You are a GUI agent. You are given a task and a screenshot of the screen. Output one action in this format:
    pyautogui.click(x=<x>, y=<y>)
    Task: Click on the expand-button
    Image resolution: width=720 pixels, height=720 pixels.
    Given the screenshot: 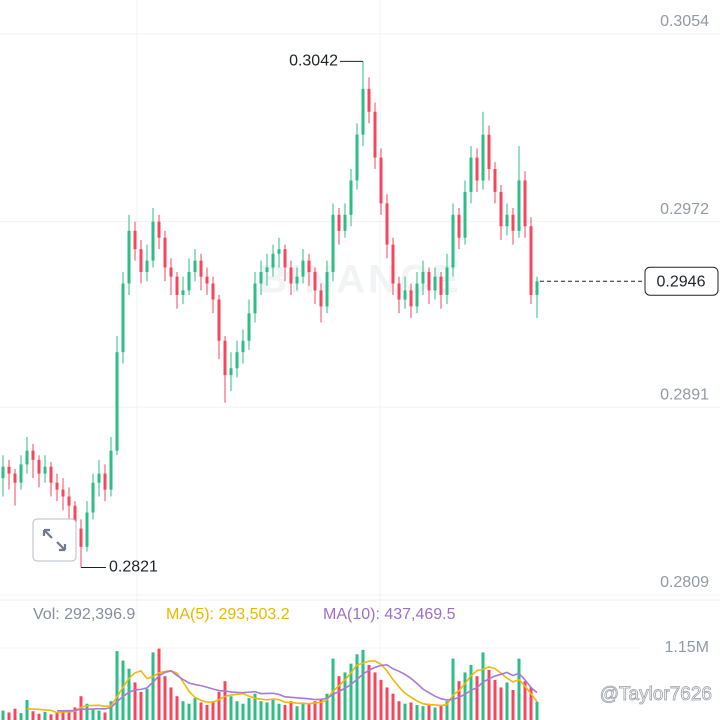 What is the action you would take?
    pyautogui.click(x=54, y=540)
    